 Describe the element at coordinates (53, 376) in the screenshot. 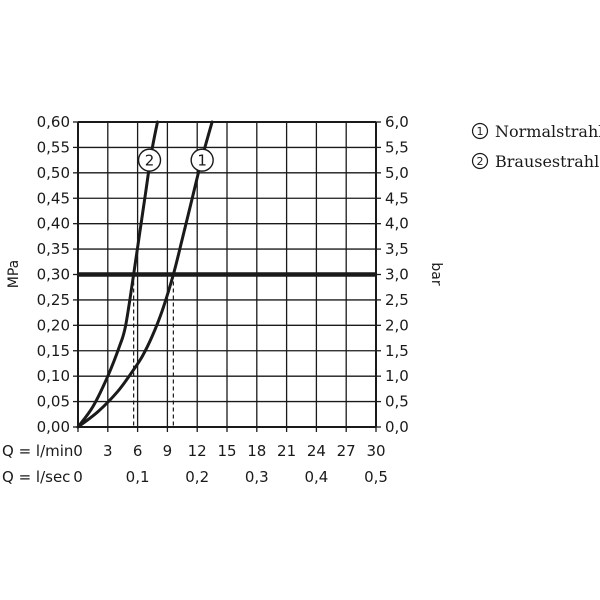

I see `left-tick-label: 0,10` at that location.